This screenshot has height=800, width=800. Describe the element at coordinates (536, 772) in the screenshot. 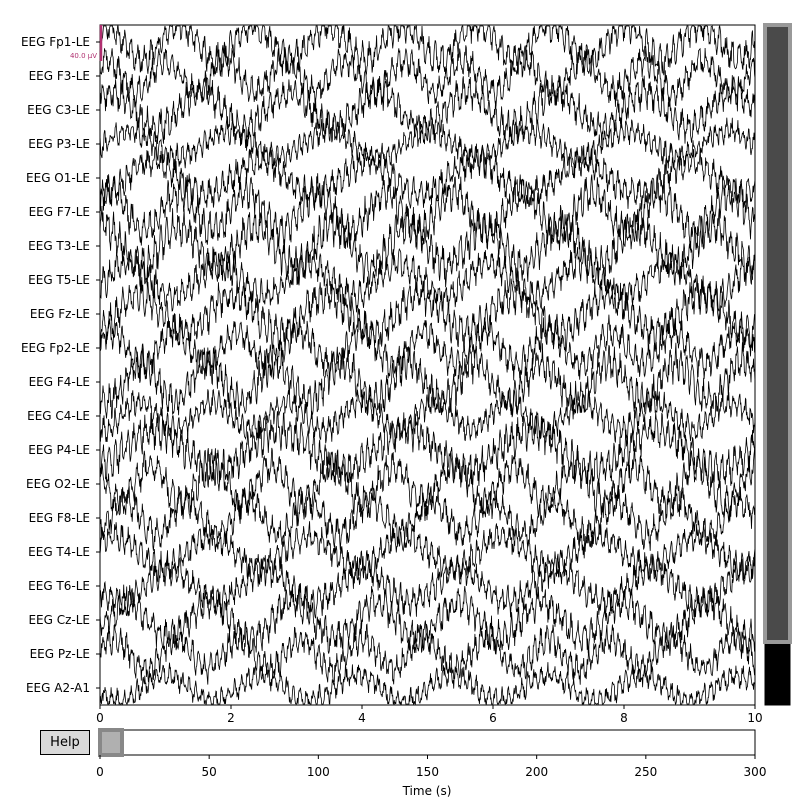

I see `time-x-tick-label: 200` at that location.